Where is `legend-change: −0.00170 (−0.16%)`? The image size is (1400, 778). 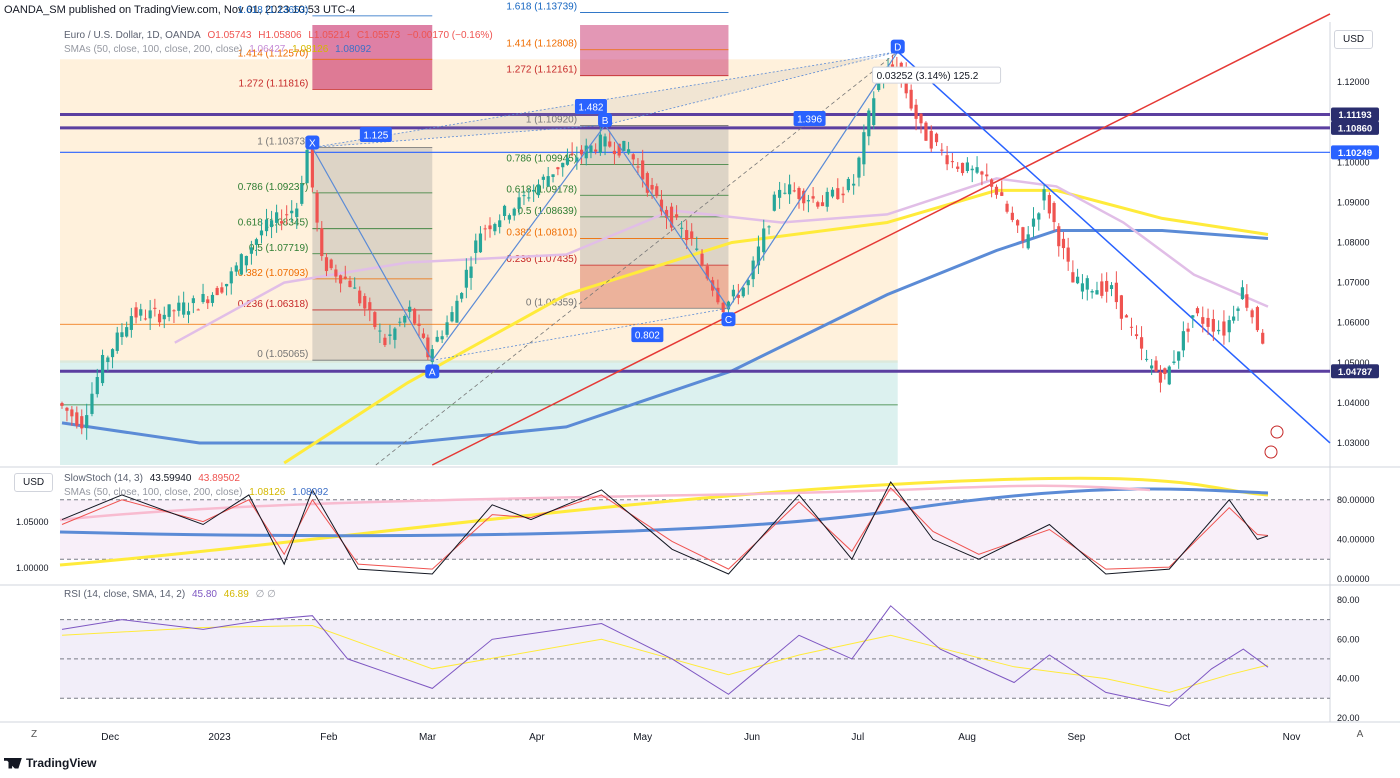 legend-change: −0.00170 (−0.16%) is located at coordinates (450, 35).